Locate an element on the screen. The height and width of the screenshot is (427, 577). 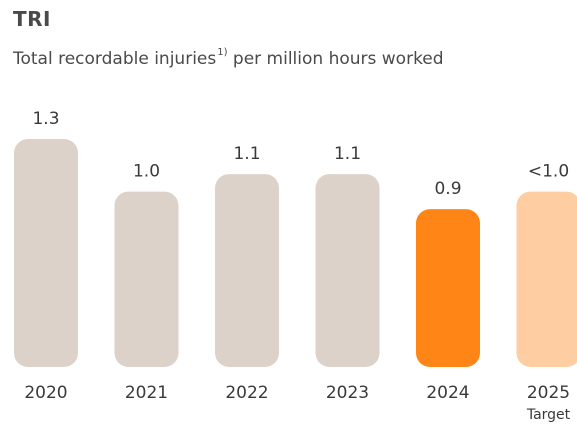
value-label-2024: 0.9 is located at coordinates (447, 189).